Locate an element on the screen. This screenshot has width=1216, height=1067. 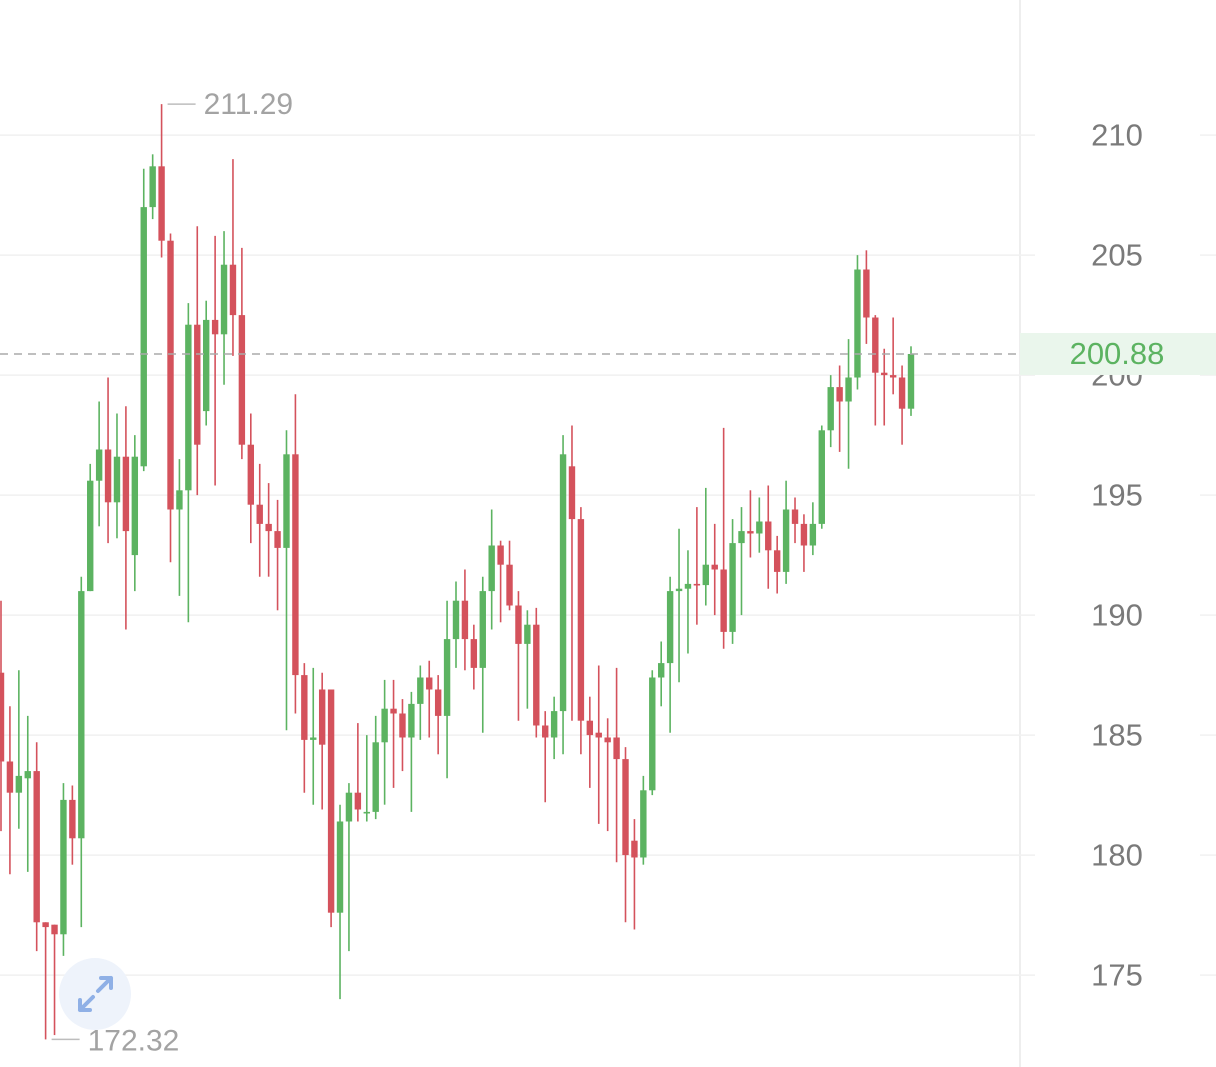
expand-button-bg is located at coordinates (95, 994).